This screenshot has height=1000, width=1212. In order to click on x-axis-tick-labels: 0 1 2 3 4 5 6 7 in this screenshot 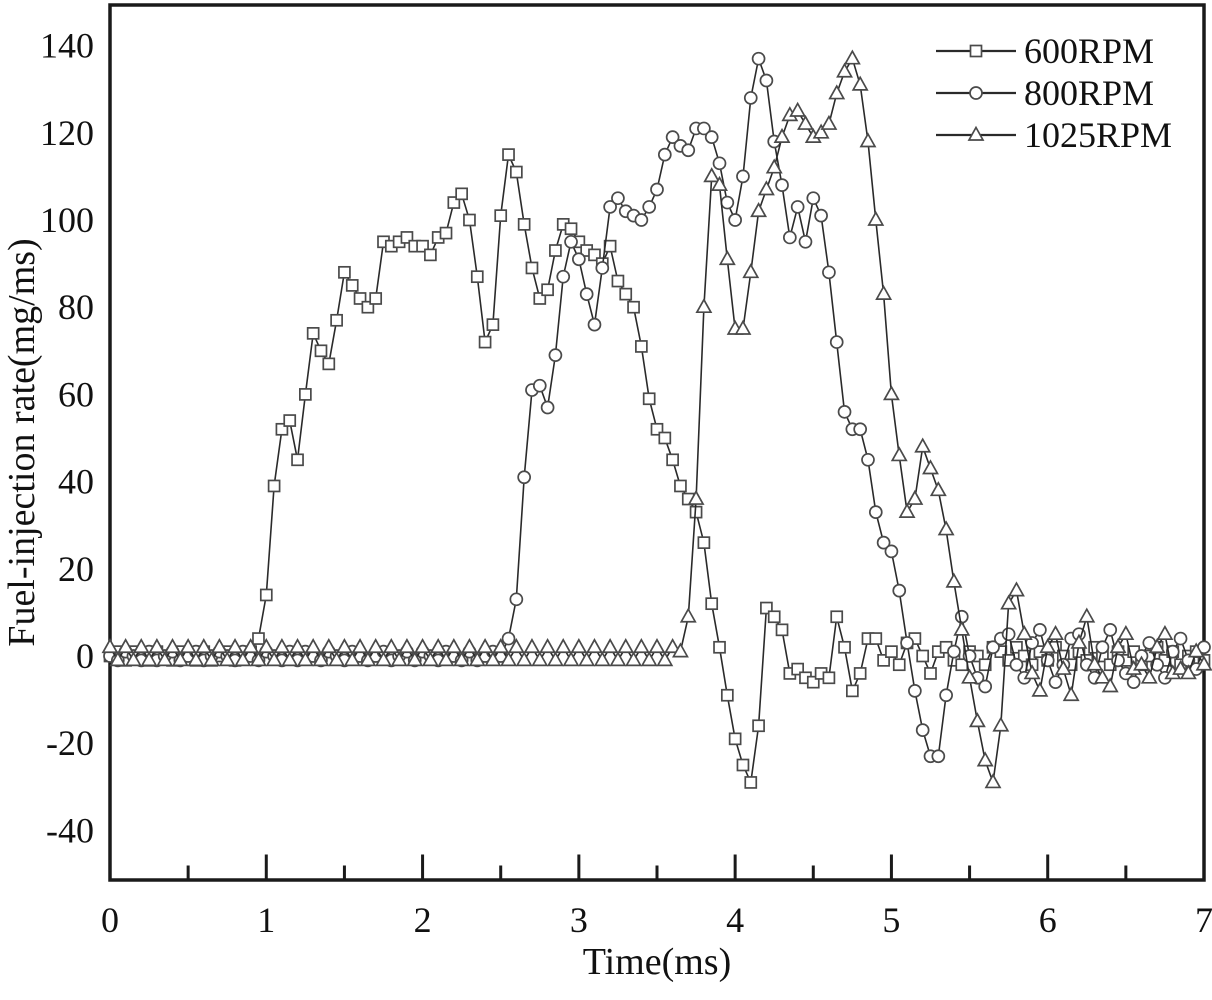, I will do `click(656, 920)`.